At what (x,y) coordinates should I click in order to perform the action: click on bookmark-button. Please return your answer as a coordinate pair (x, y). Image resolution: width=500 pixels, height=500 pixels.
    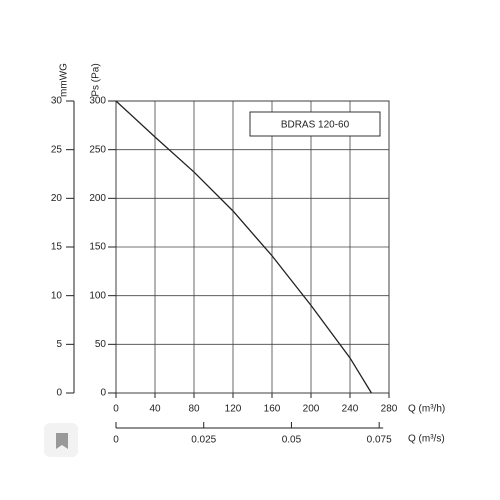
    Looking at the image, I should click on (61, 440).